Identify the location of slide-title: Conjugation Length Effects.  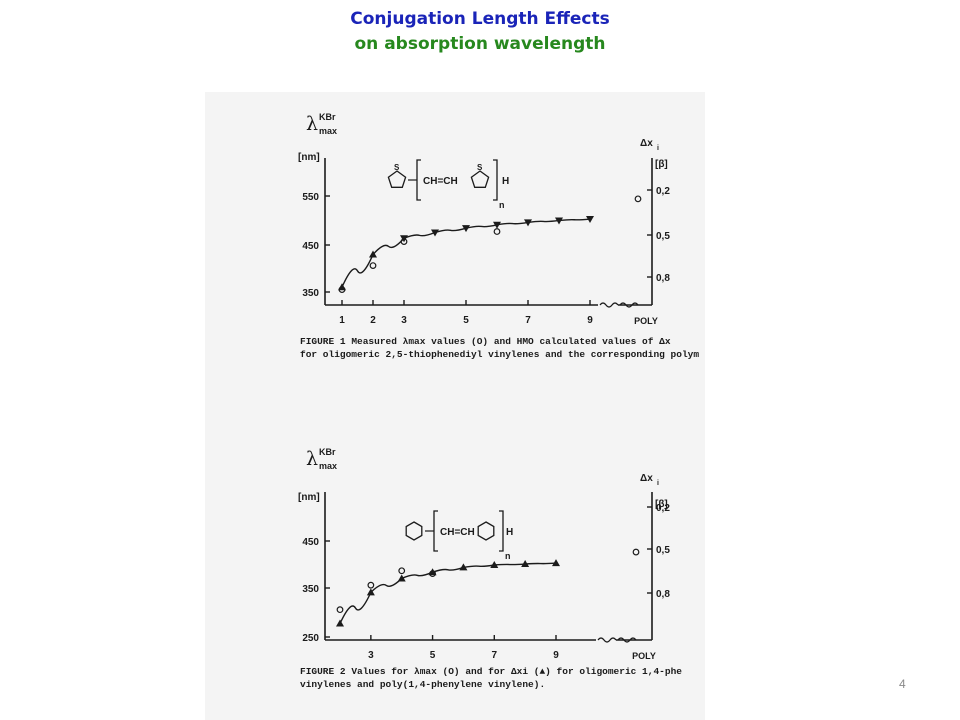
(480, 19).